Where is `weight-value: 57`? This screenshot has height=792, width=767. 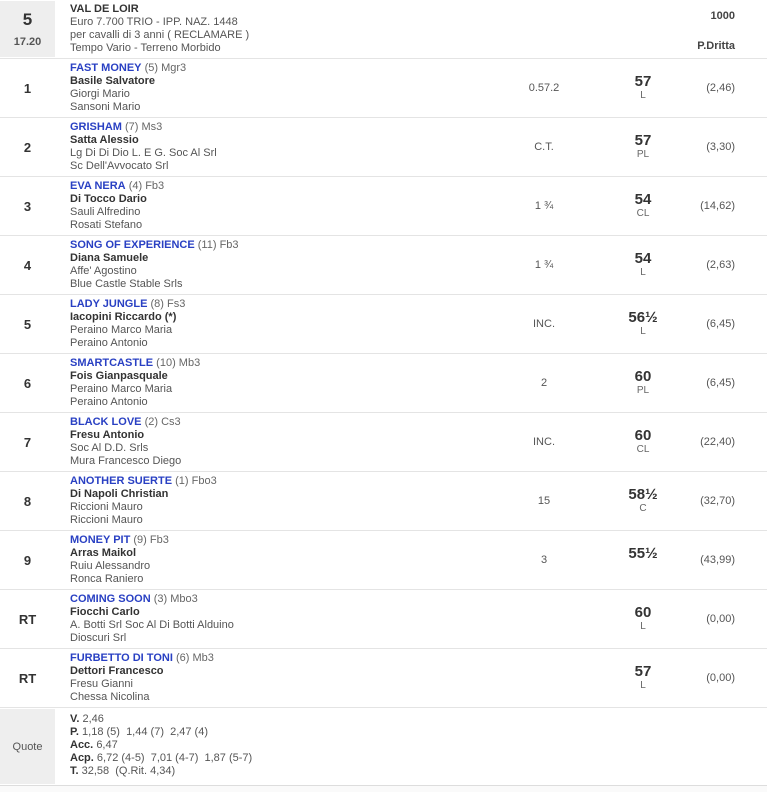 weight-value: 57 is located at coordinates (643, 81).